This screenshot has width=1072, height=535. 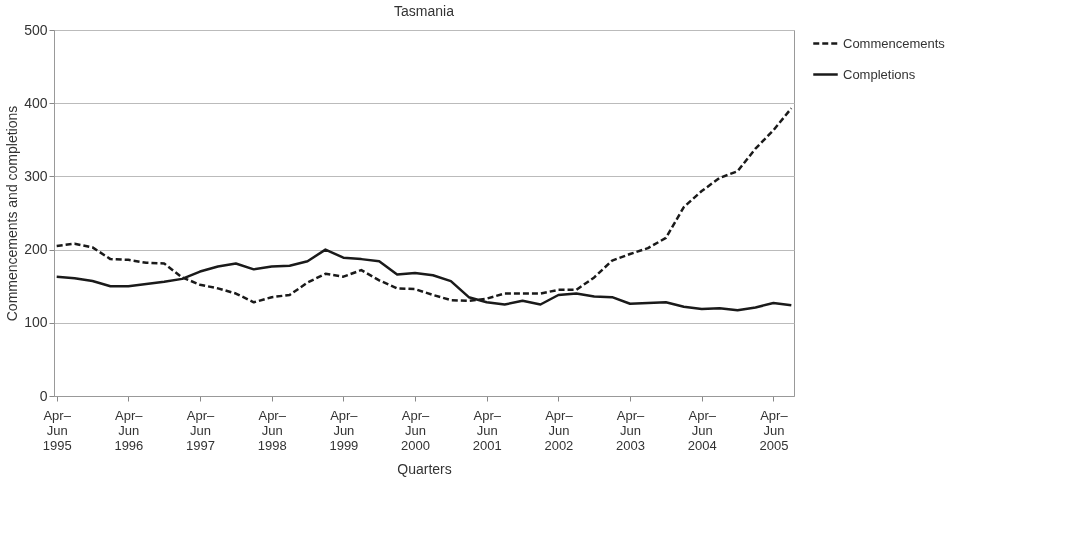 What do you see at coordinates (57, 430) in the screenshot?
I see `x-tick-label: Apr– Jun 1995` at bounding box center [57, 430].